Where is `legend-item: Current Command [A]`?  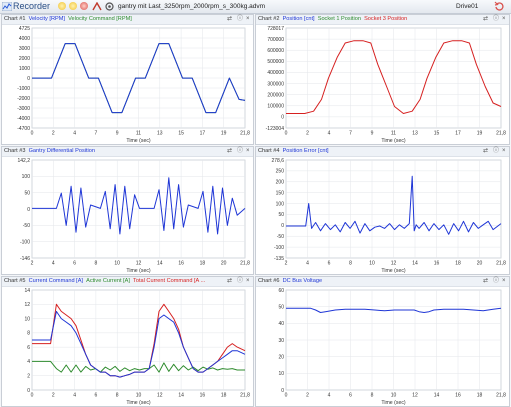
legend-item: Current Command [A] is located at coordinates (55, 281).